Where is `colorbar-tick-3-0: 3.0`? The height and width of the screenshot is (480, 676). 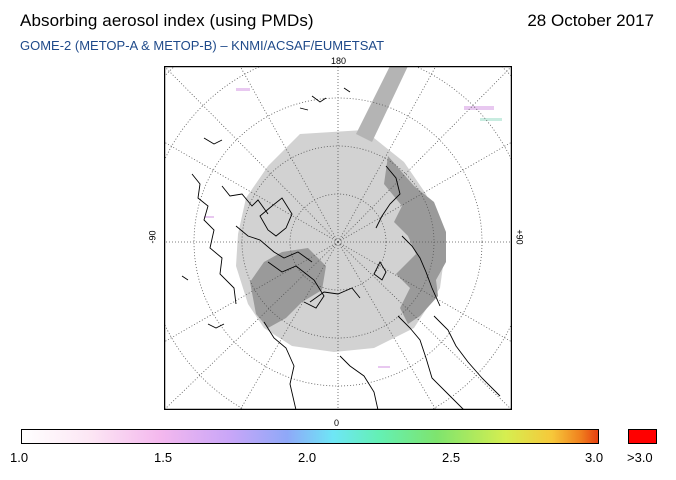 colorbar-tick-3-0: 3.0 is located at coordinates (594, 457).